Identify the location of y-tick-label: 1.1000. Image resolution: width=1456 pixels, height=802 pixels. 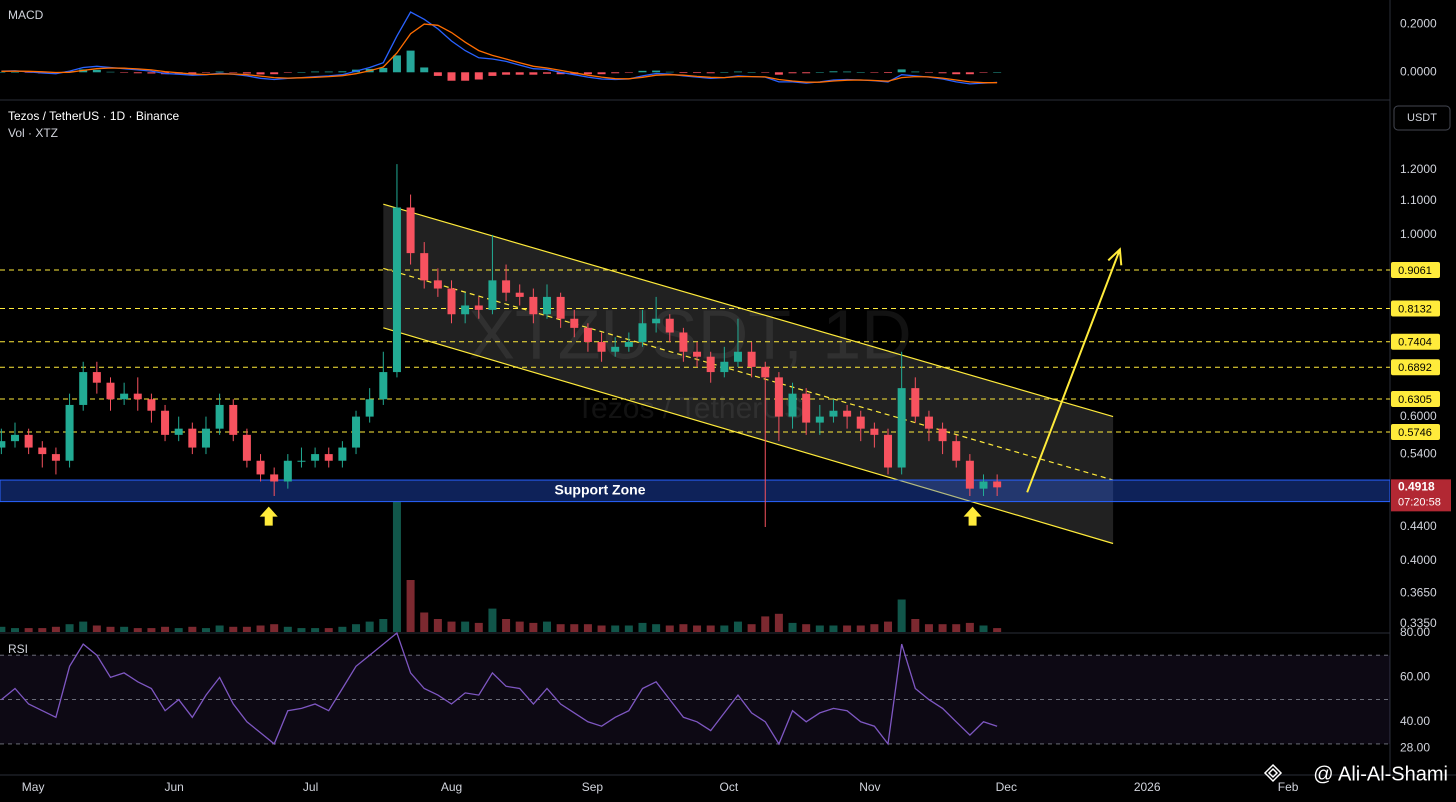
(1418, 200).